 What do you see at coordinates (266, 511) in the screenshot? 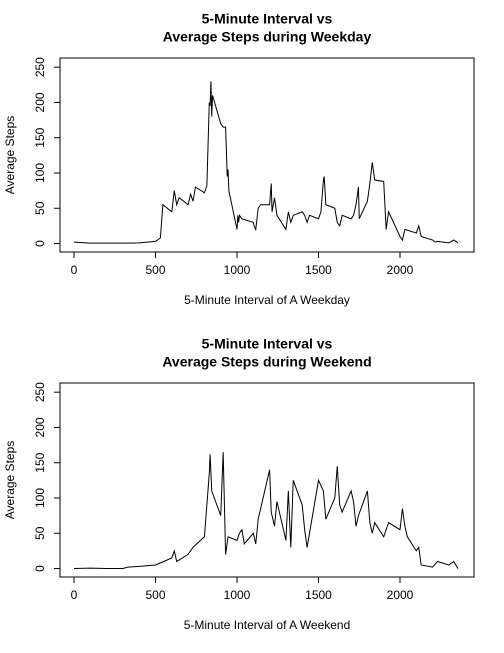
I see `data-line` at bounding box center [266, 511].